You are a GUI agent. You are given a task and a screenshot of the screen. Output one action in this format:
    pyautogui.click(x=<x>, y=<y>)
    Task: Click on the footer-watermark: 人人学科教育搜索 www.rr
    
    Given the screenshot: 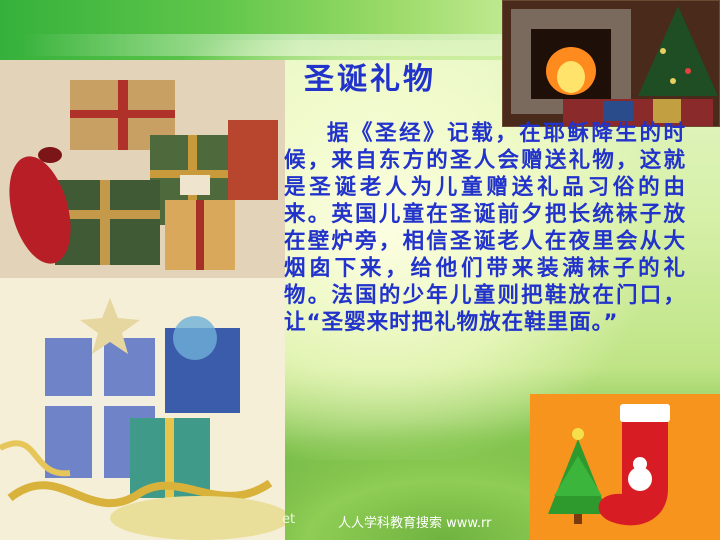 What is the action you would take?
    pyautogui.click(x=415, y=523)
    